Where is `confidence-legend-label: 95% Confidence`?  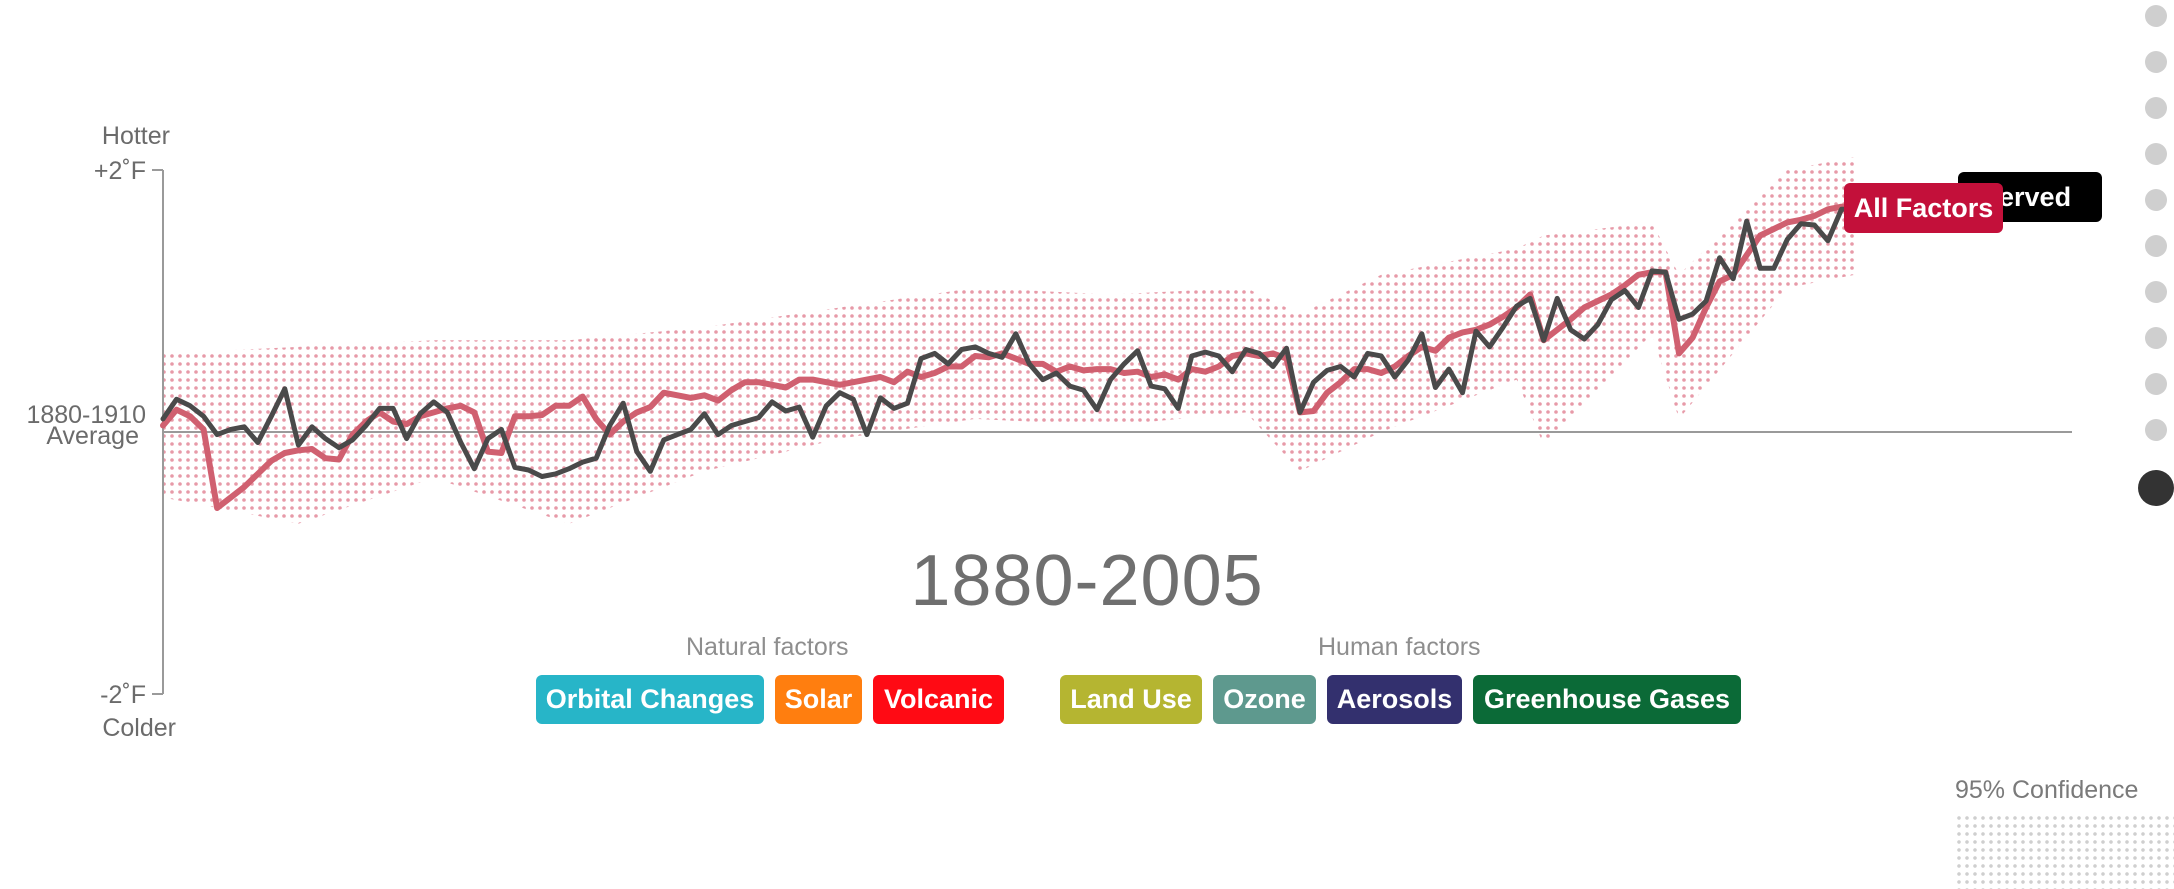
confidence-legend-label: 95% Confidence is located at coordinates (2047, 790).